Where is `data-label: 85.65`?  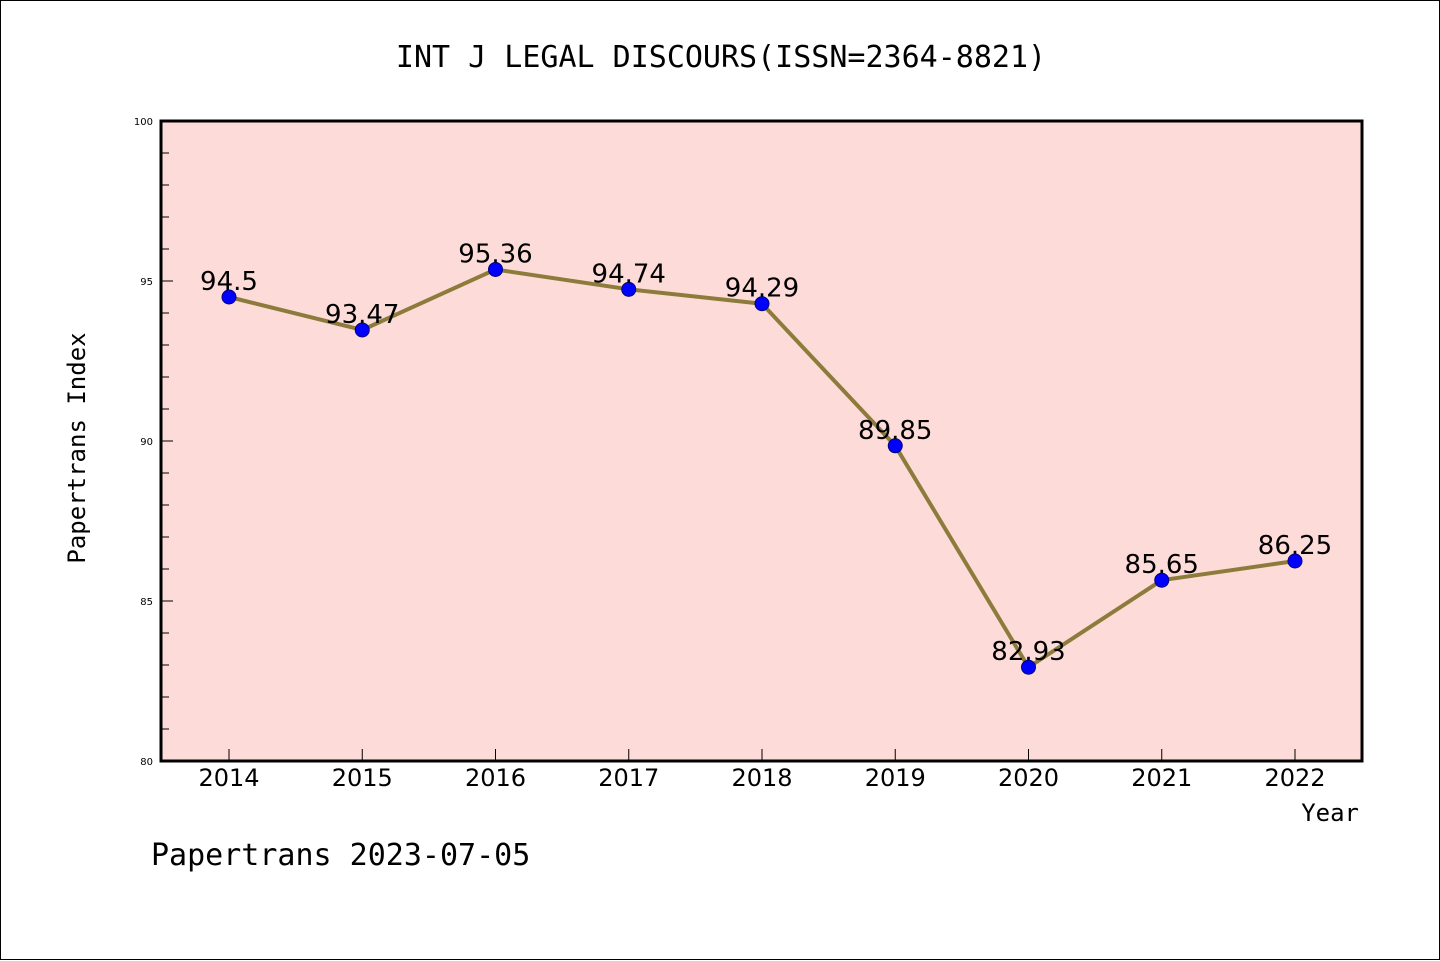
data-label: 85.65 is located at coordinates (1162, 565).